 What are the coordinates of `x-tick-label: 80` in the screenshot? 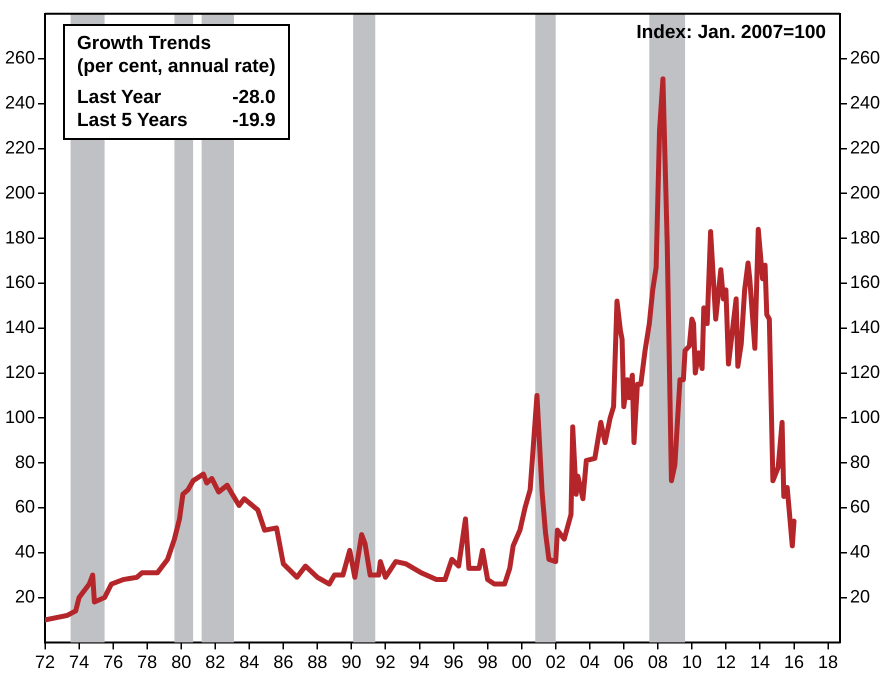 It's located at (181, 662).